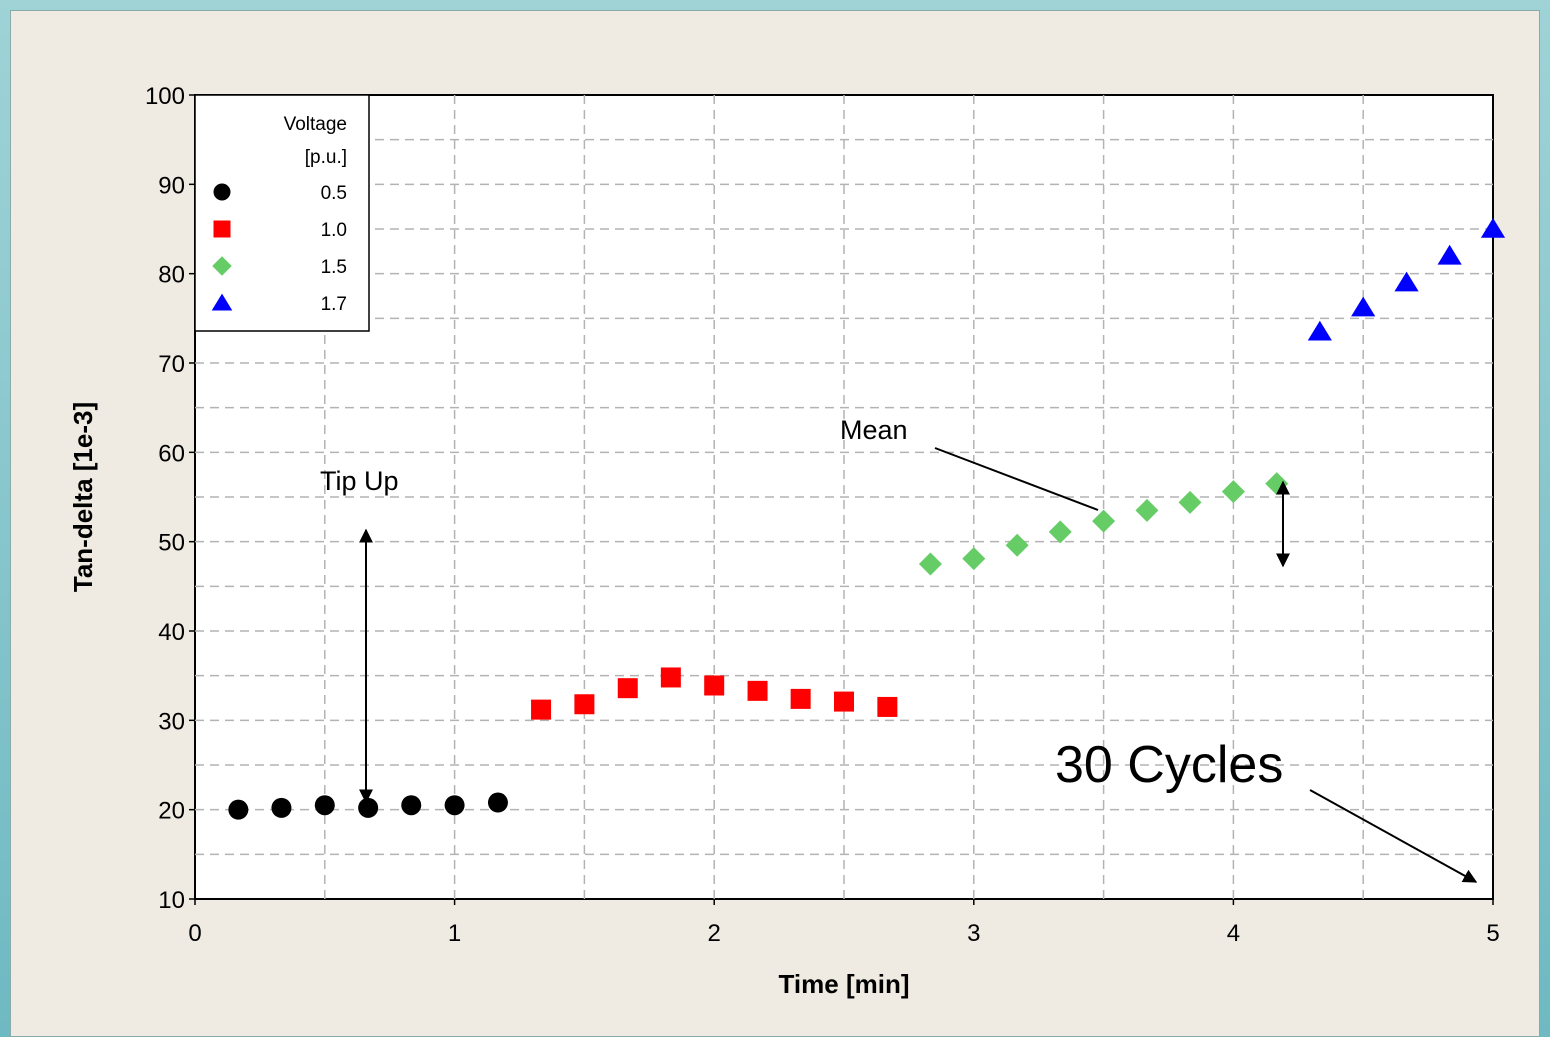 Image resolution: width=1550 pixels, height=1037 pixels. I want to click on x-tick-label: 4, so click(1233, 933).